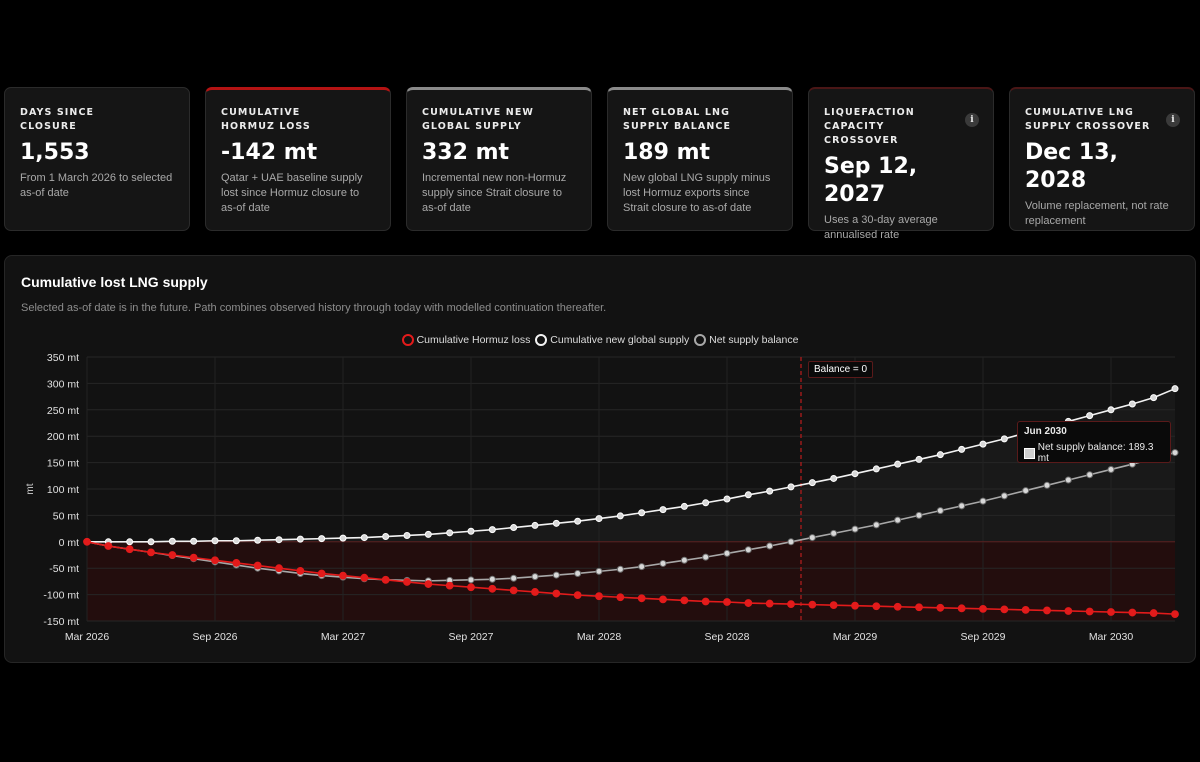  Describe the element at coordinates (478, 119) in the screenshot. I see `card-label: CUMULATIVE NEW GLOBAL SUPPLY` at that location.